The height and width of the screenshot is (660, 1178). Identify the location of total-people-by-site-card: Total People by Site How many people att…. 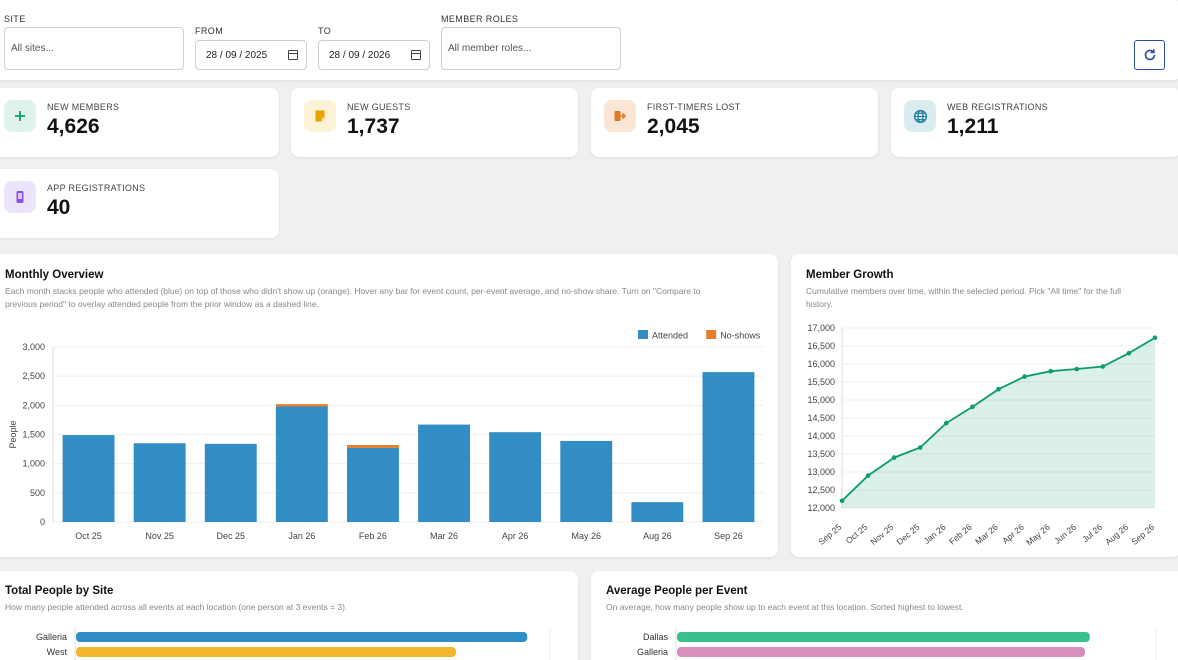
(289, 615).